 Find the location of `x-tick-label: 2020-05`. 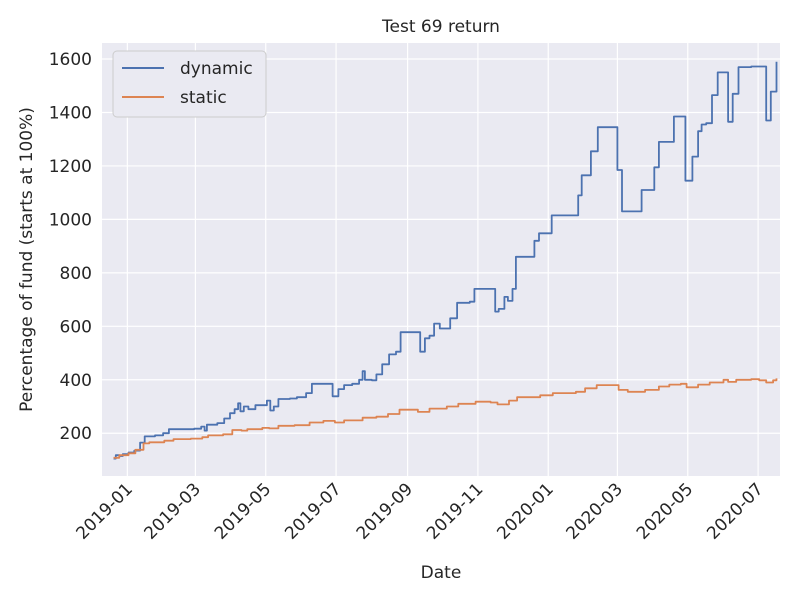

x-tick-label: 2020-05 is located at coordinates (665, 511).